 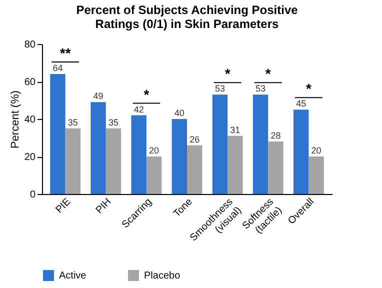 What do you see at coordinates (33, 195) in the screenshot?
I see `y-tick-label: 0` at bounding box center [33, 195].